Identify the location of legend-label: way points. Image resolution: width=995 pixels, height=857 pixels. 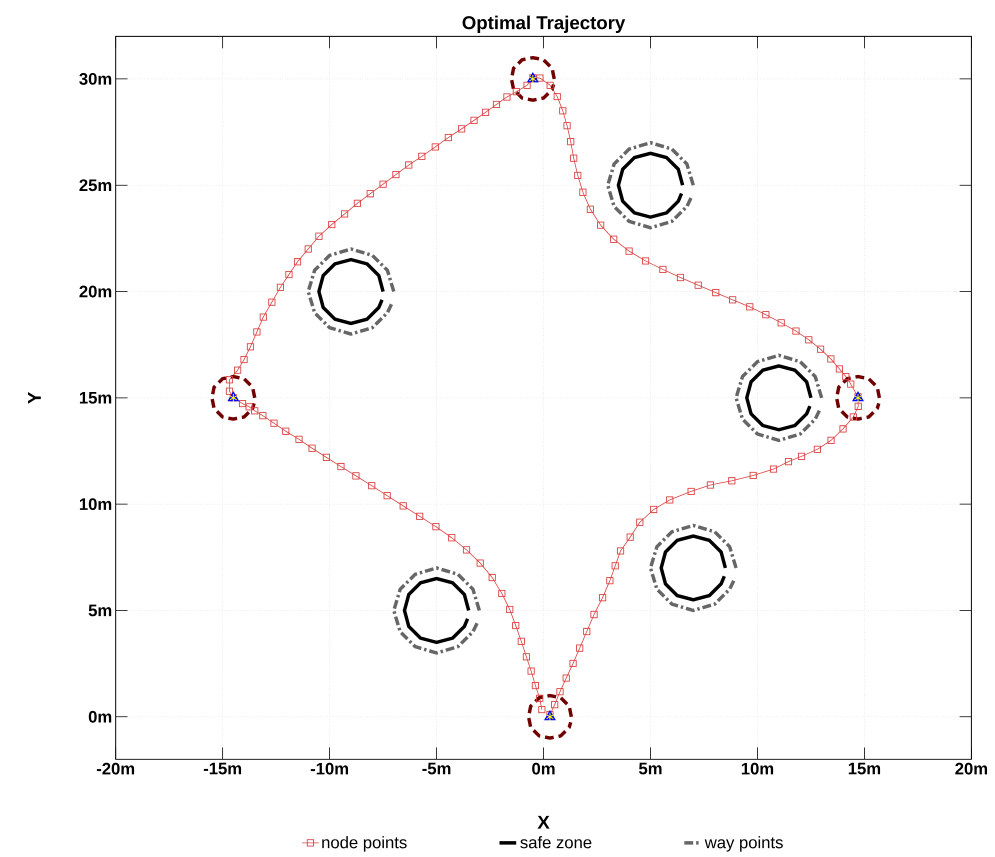
(743, 844).